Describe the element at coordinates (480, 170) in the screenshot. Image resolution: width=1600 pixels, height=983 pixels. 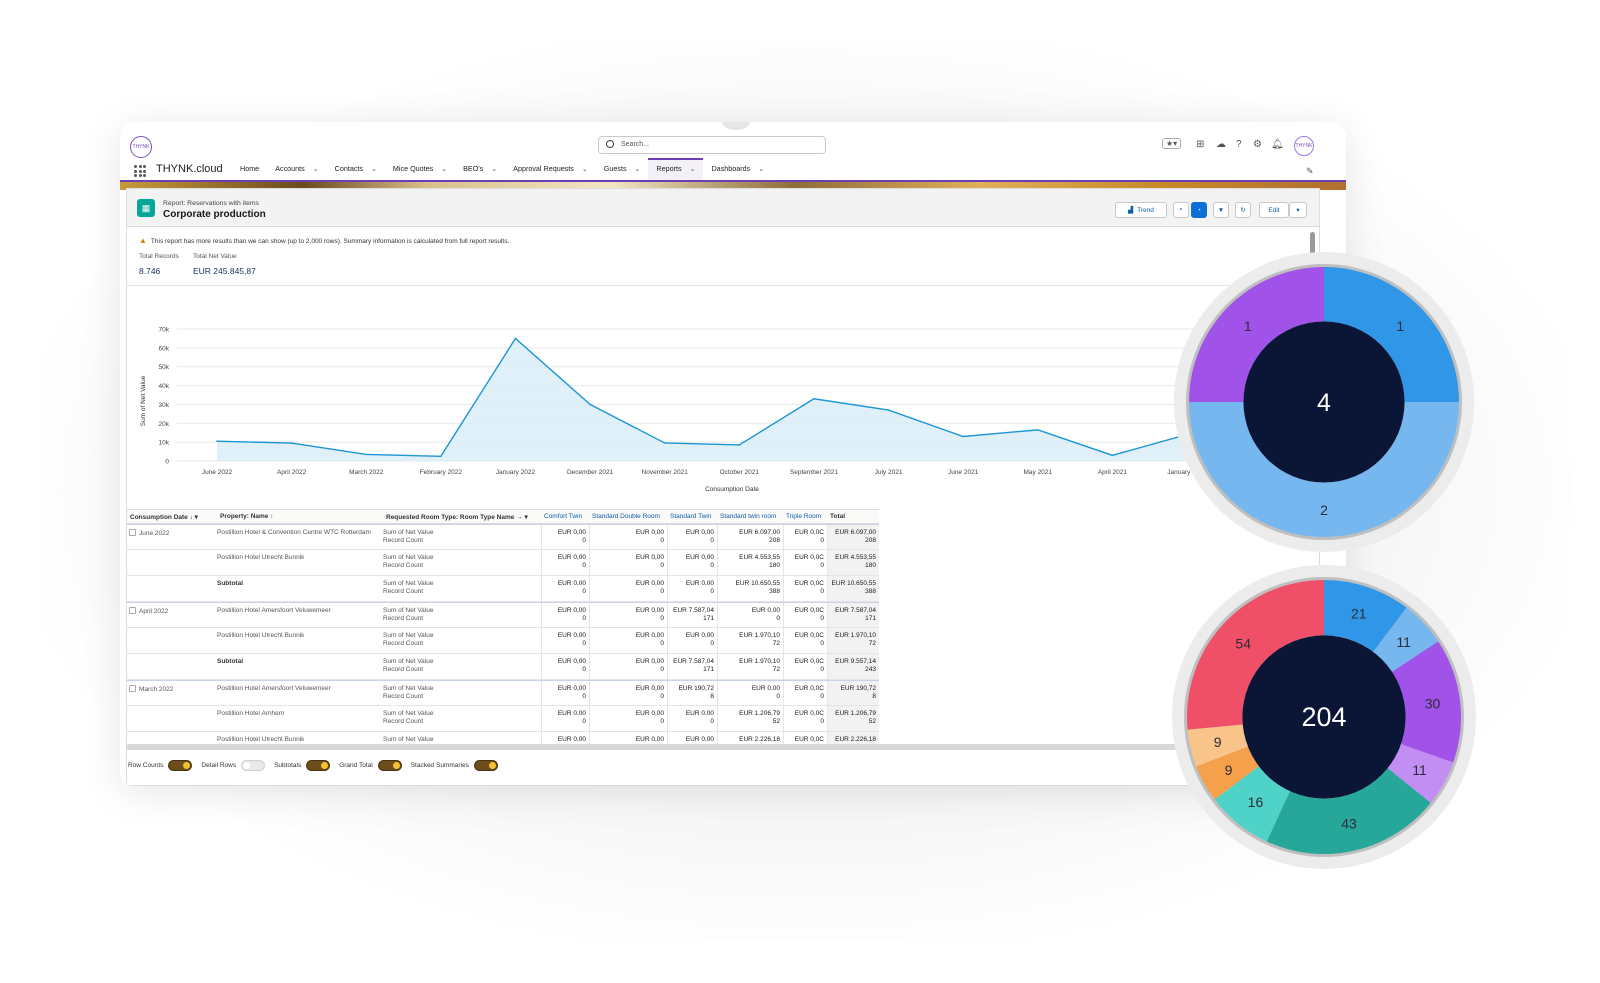
I see `nav-item-beo-s: BEO's ⌄` at that location.